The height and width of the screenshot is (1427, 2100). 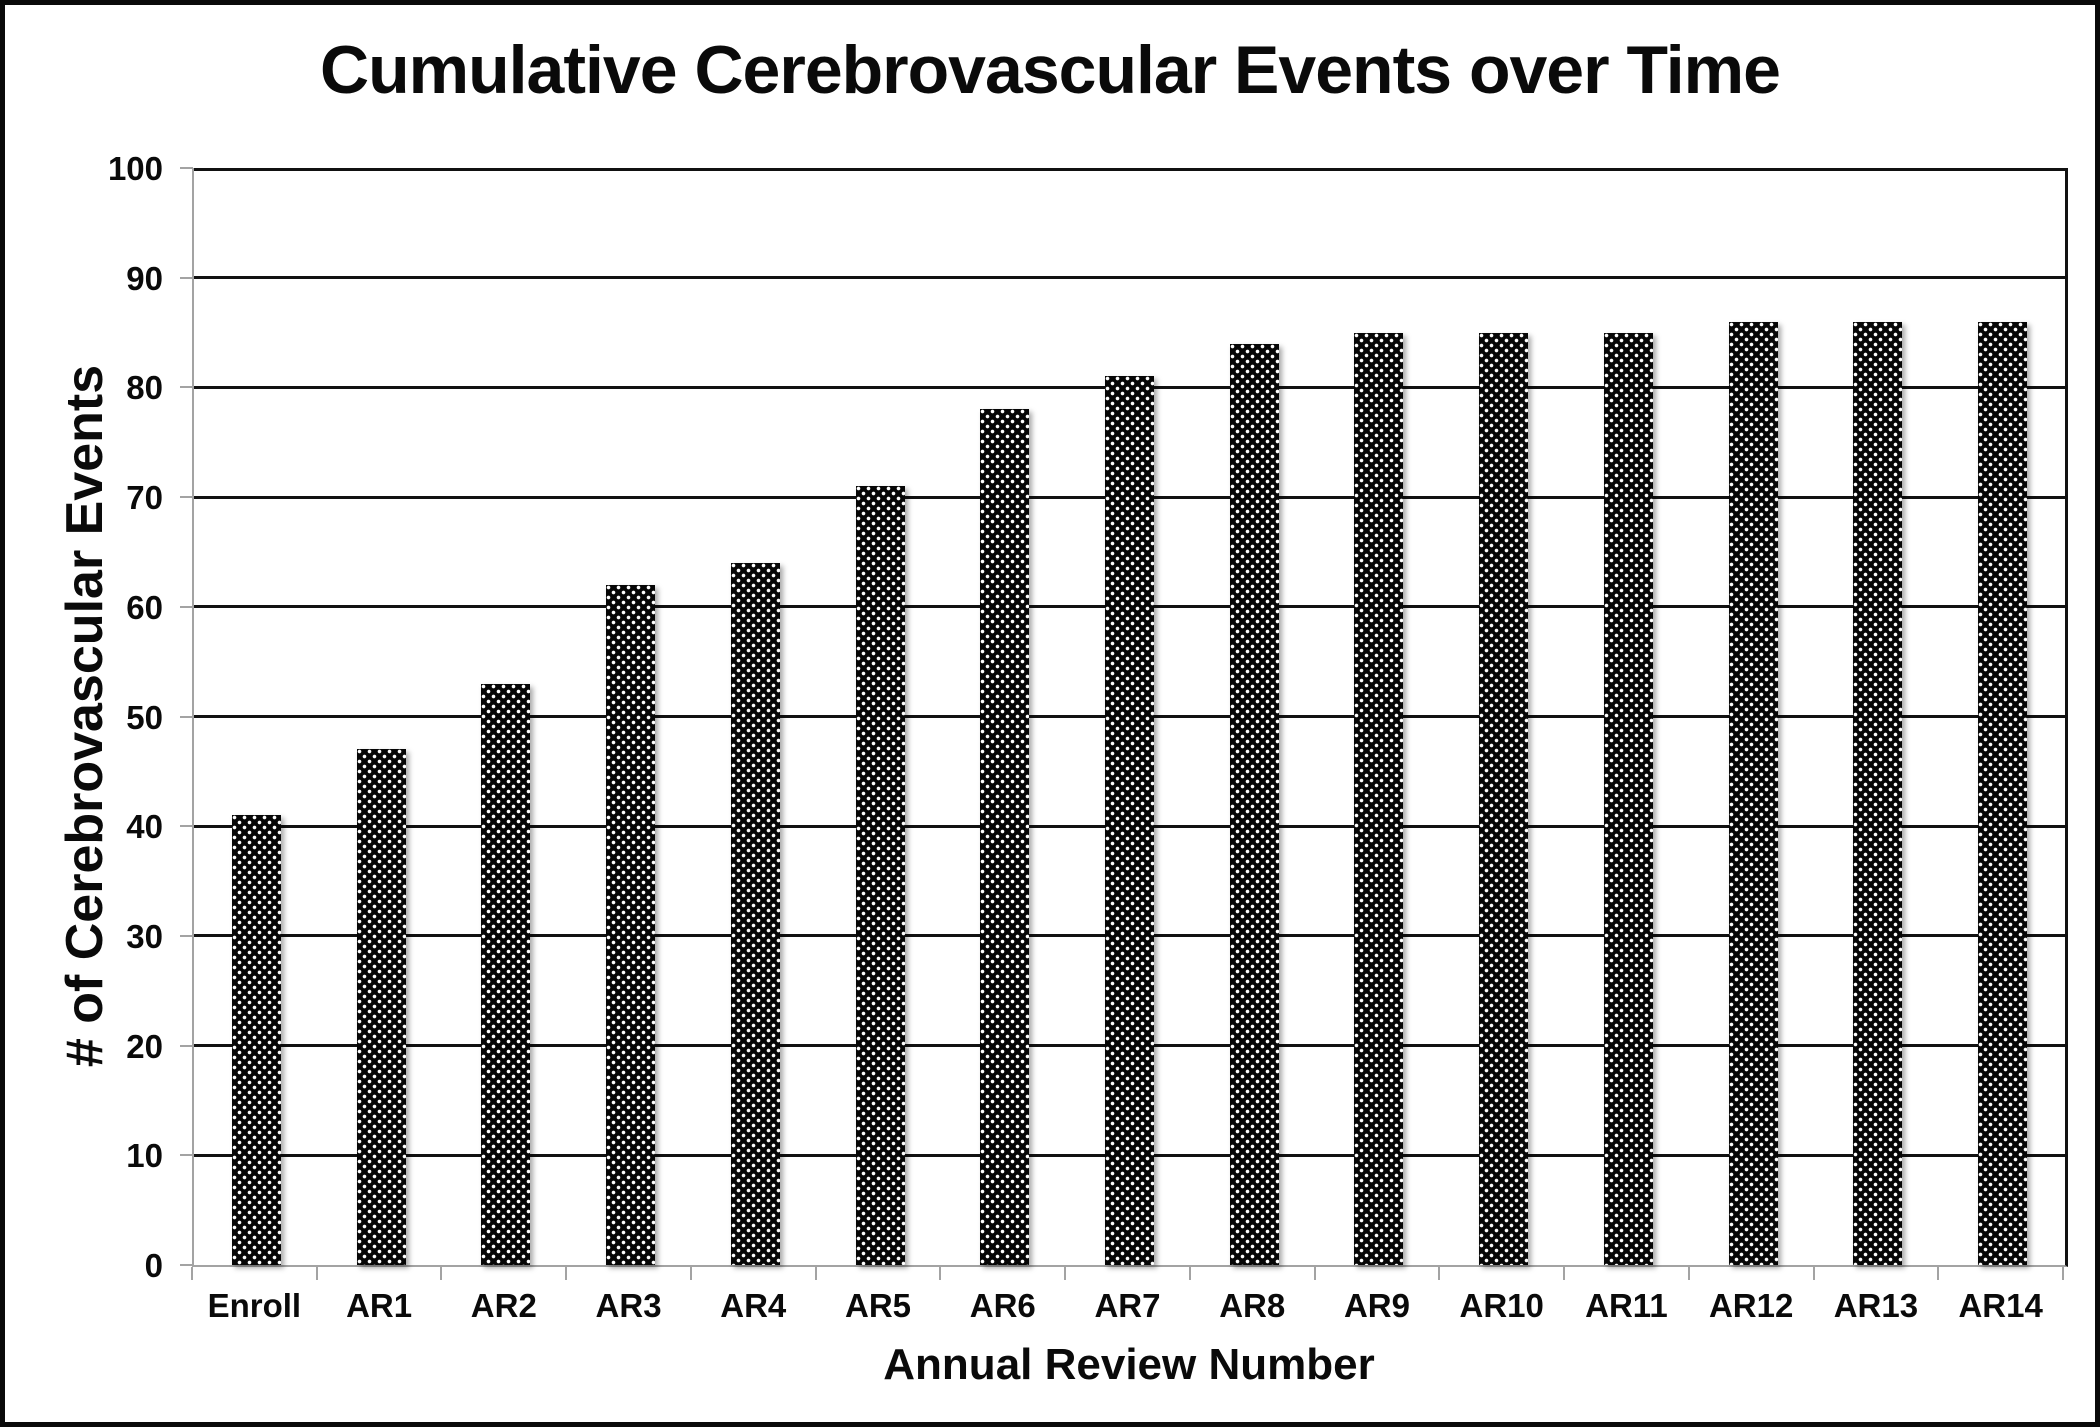 What do you see at coordinates (1626, 1305) in the screenshot?
I see `x-tick-label-AR11: AR11` at bounding box center [1626, 1305].